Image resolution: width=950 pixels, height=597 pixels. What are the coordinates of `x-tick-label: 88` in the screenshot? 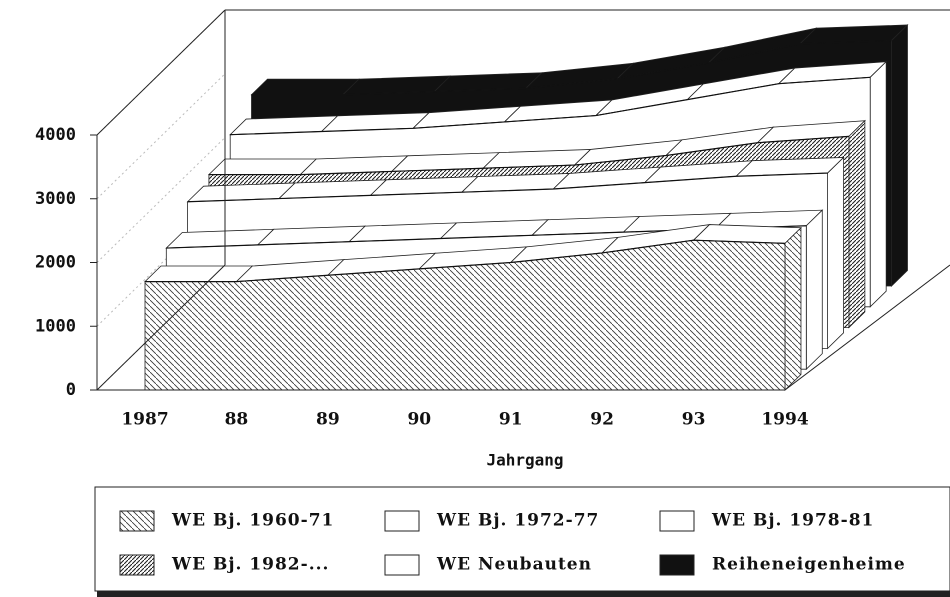 It's located at (237, 420).